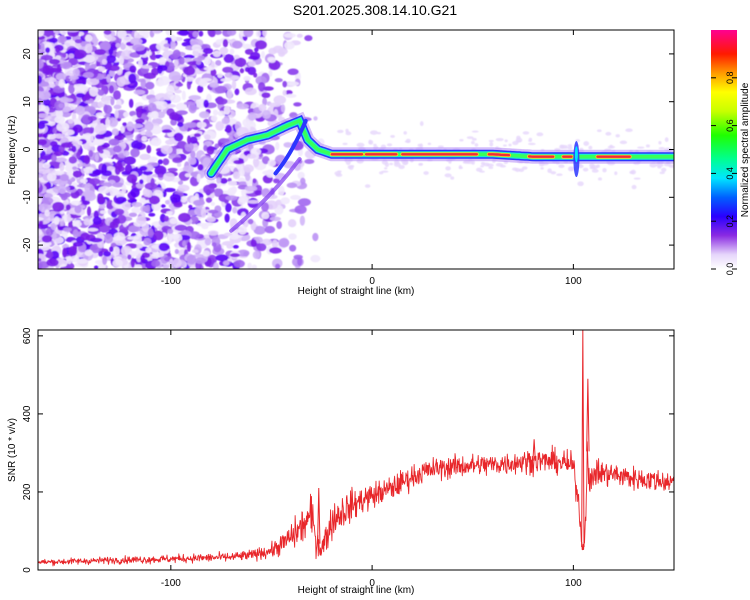 This screenshot has width=750, height=600. I want to click on colorbar-label: Normalized spectral amplitude, so click(745, 149).